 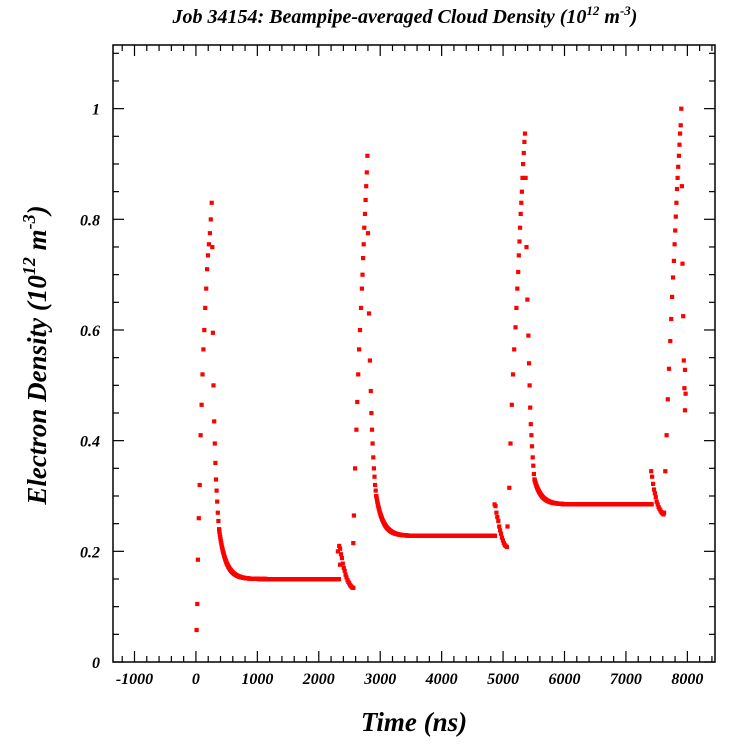 I want to click on chart-title-close: ), so click(x=633, y=17).